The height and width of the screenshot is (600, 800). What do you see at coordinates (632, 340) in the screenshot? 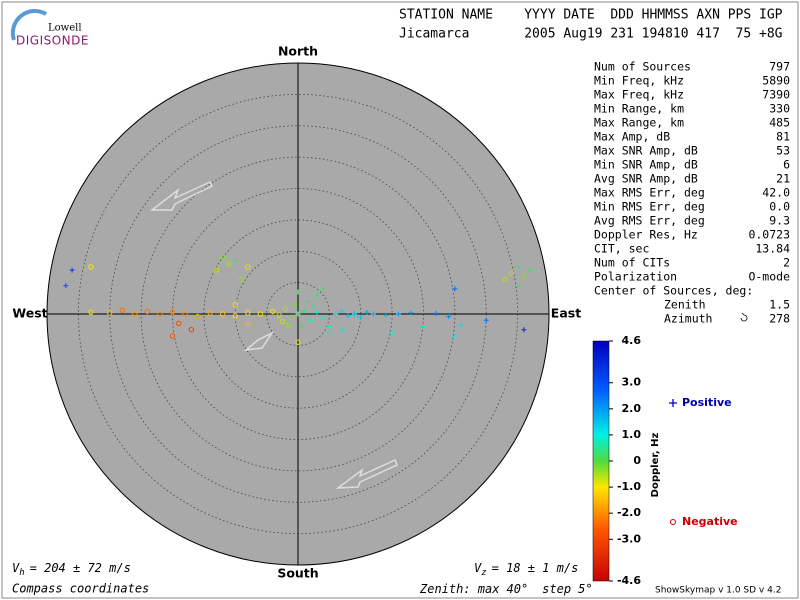
I see `colorbar-tick-label: 4.6` at bounding box center [632, 340].